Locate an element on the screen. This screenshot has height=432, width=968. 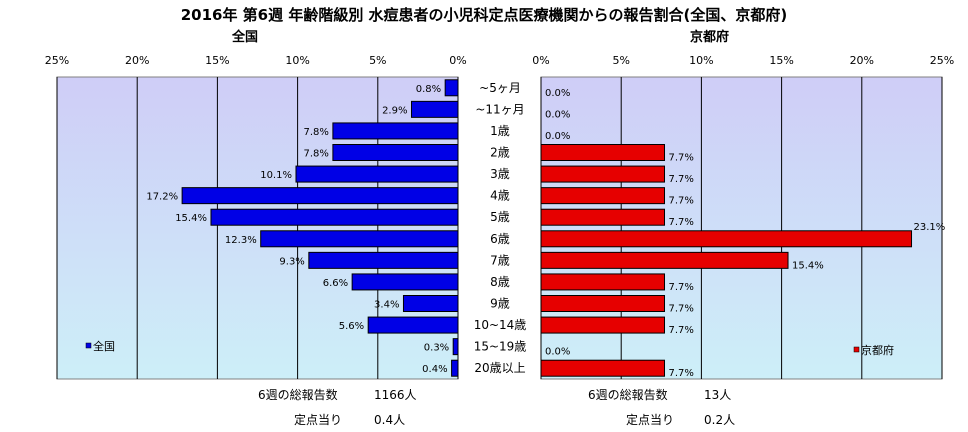
left-data-label: 6.6% is located at coordinates (335, 283).